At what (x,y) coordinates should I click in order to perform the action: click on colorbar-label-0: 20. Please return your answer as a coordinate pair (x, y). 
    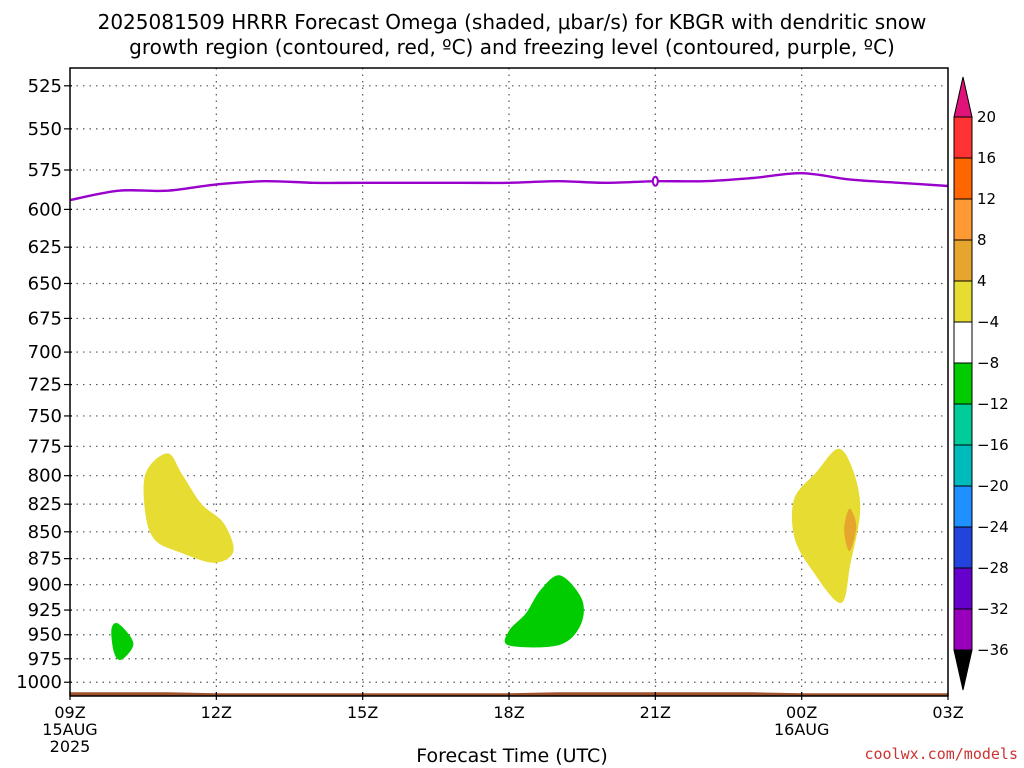
    Looking at the image, I should click on (986, 117).